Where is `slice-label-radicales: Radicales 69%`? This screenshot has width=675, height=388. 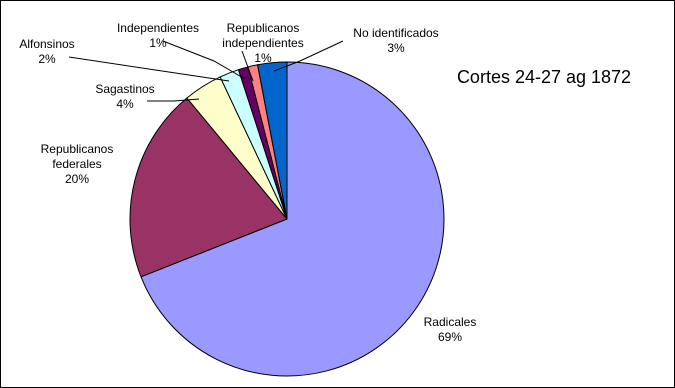 slice-label-radicales: Radicales 69% is located at coordinates (450, 329).